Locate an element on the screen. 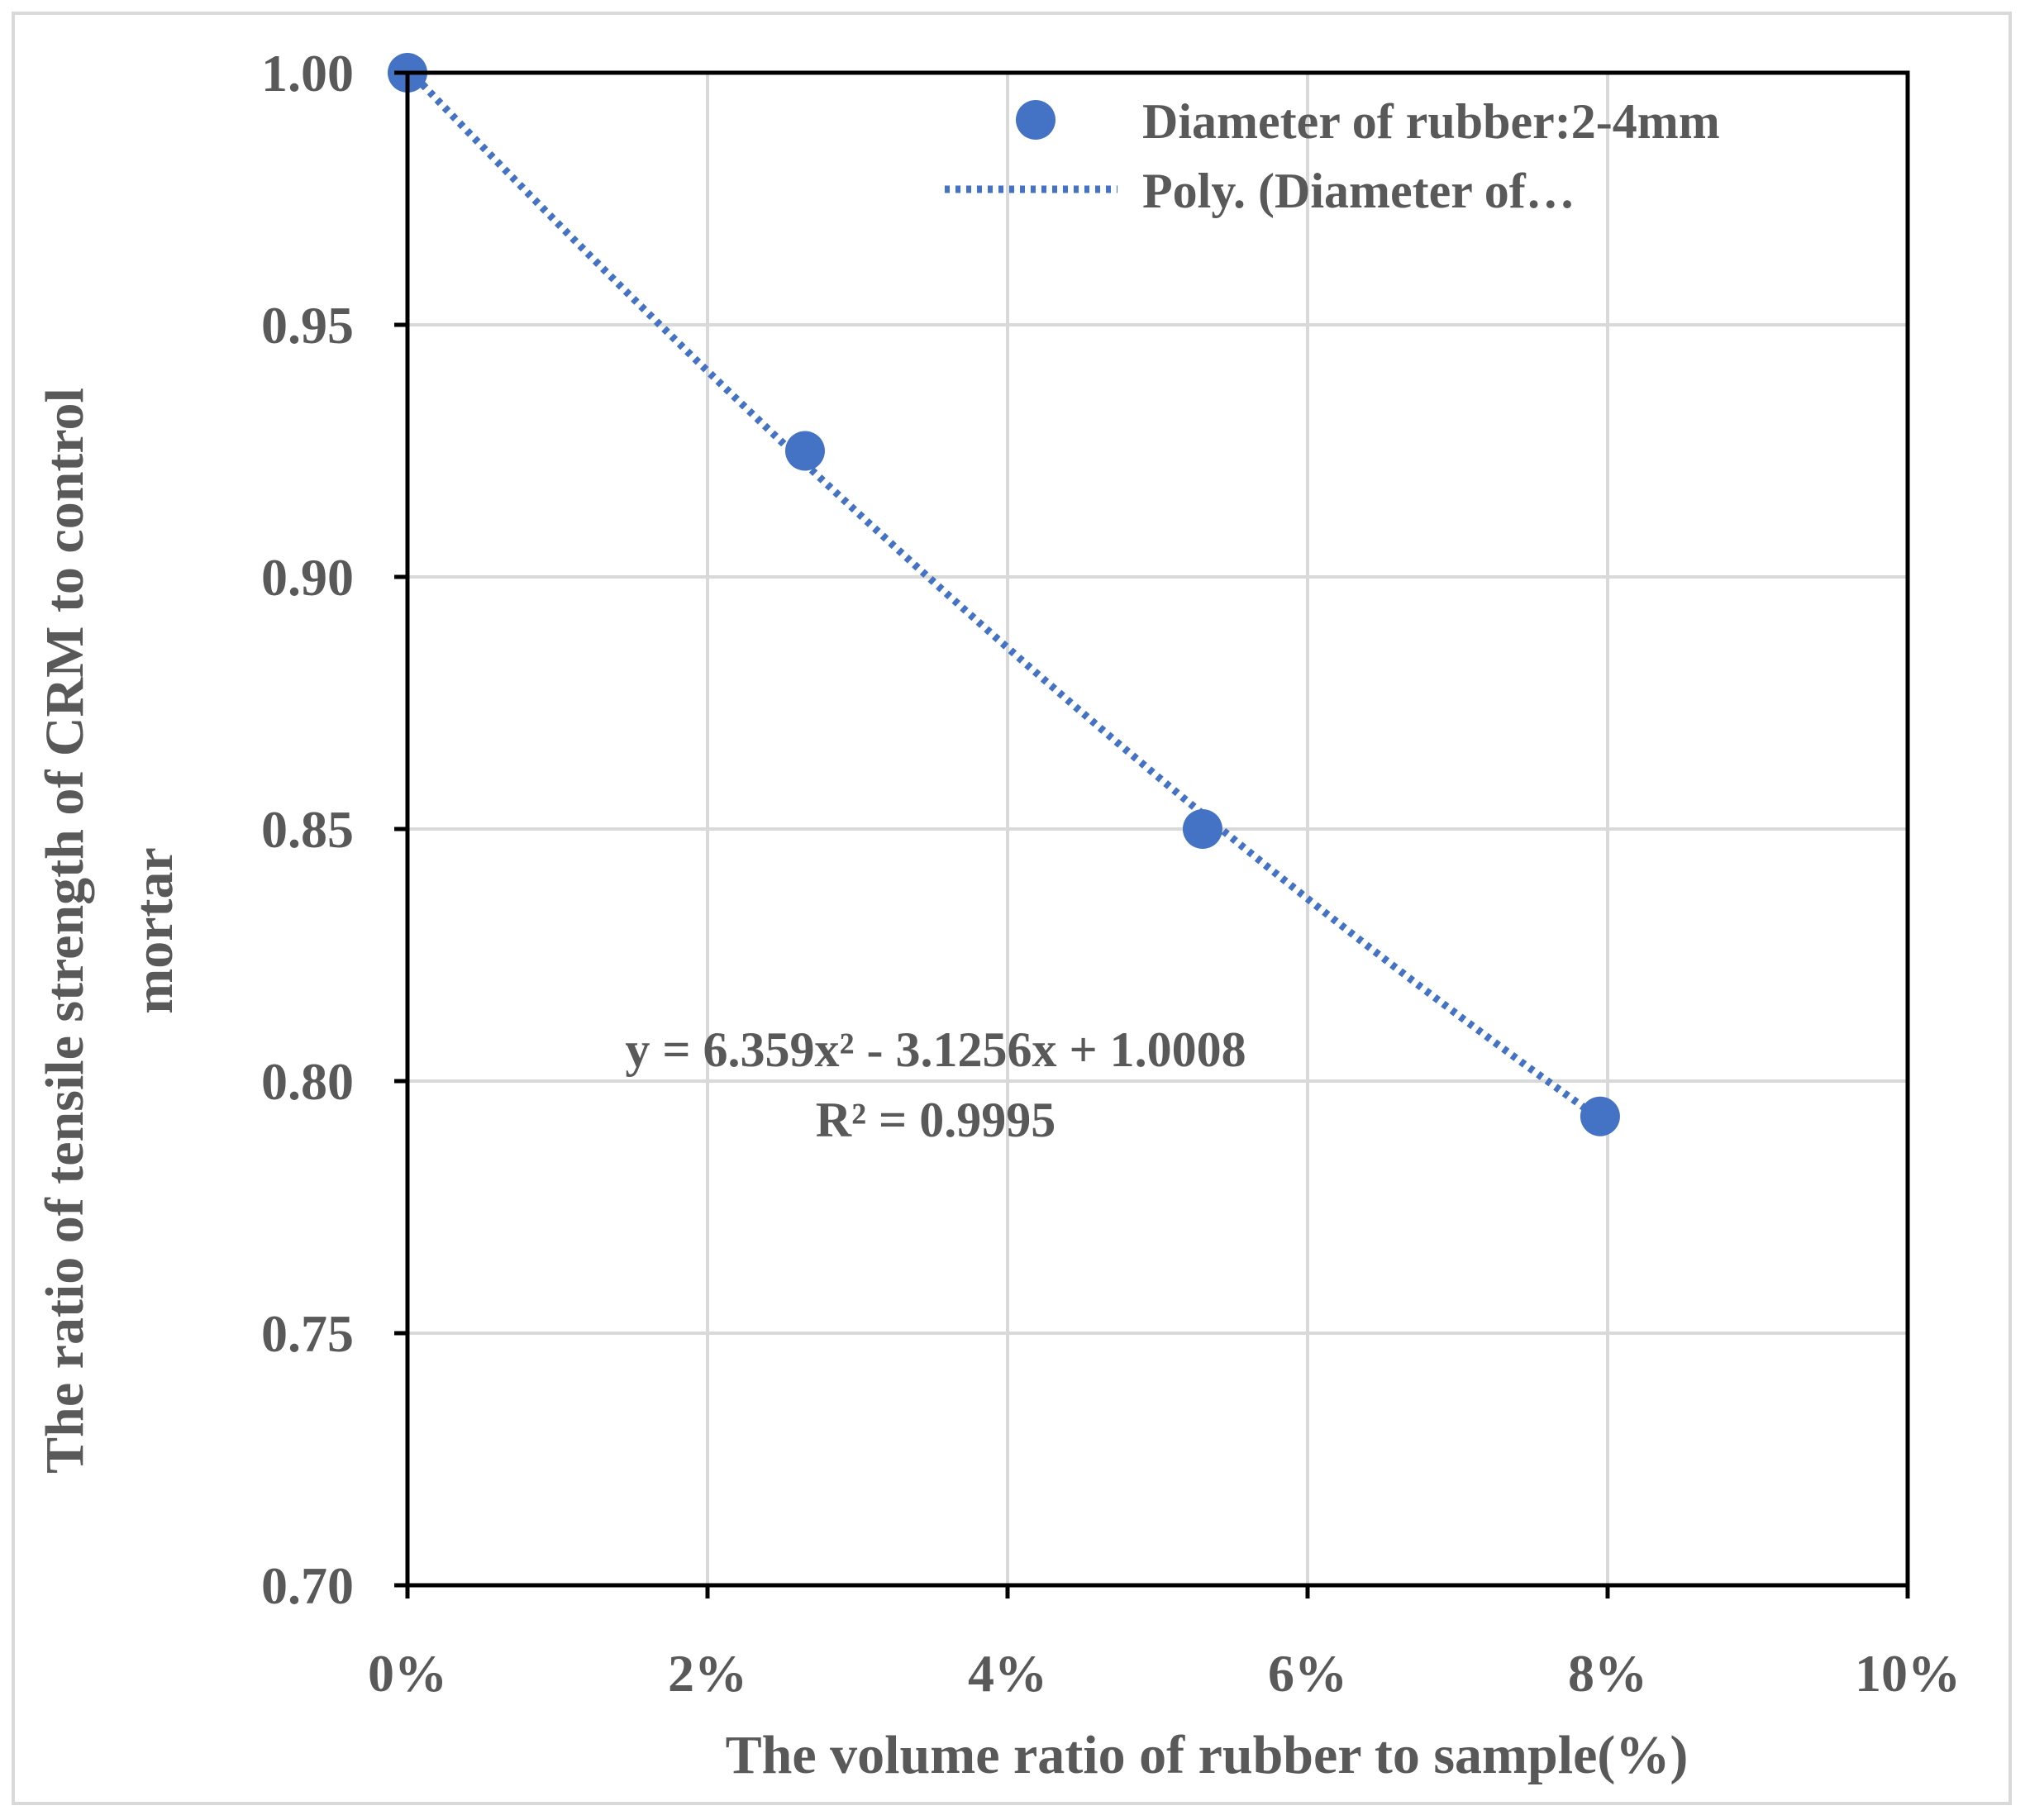  legend-marker-series is located at coordinates (1036, 120).